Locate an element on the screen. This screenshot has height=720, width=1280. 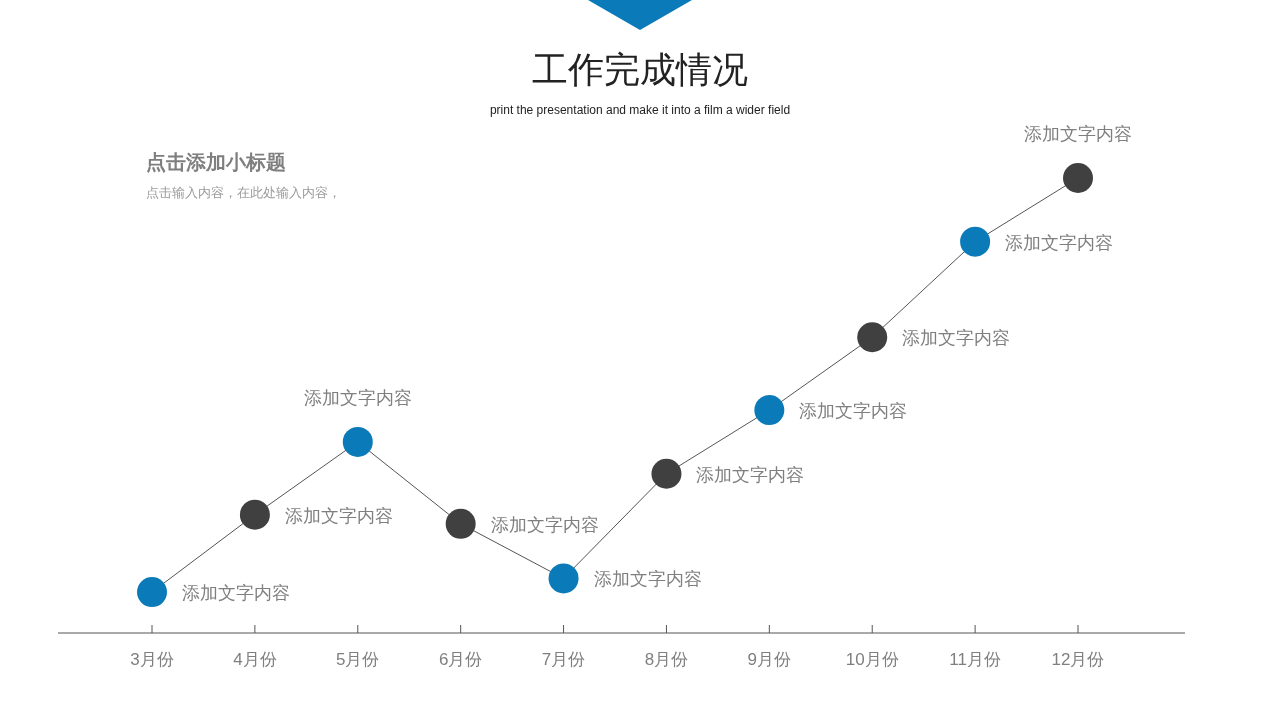
x-tick-label: 9月份 is located at coordinates (769, 659).